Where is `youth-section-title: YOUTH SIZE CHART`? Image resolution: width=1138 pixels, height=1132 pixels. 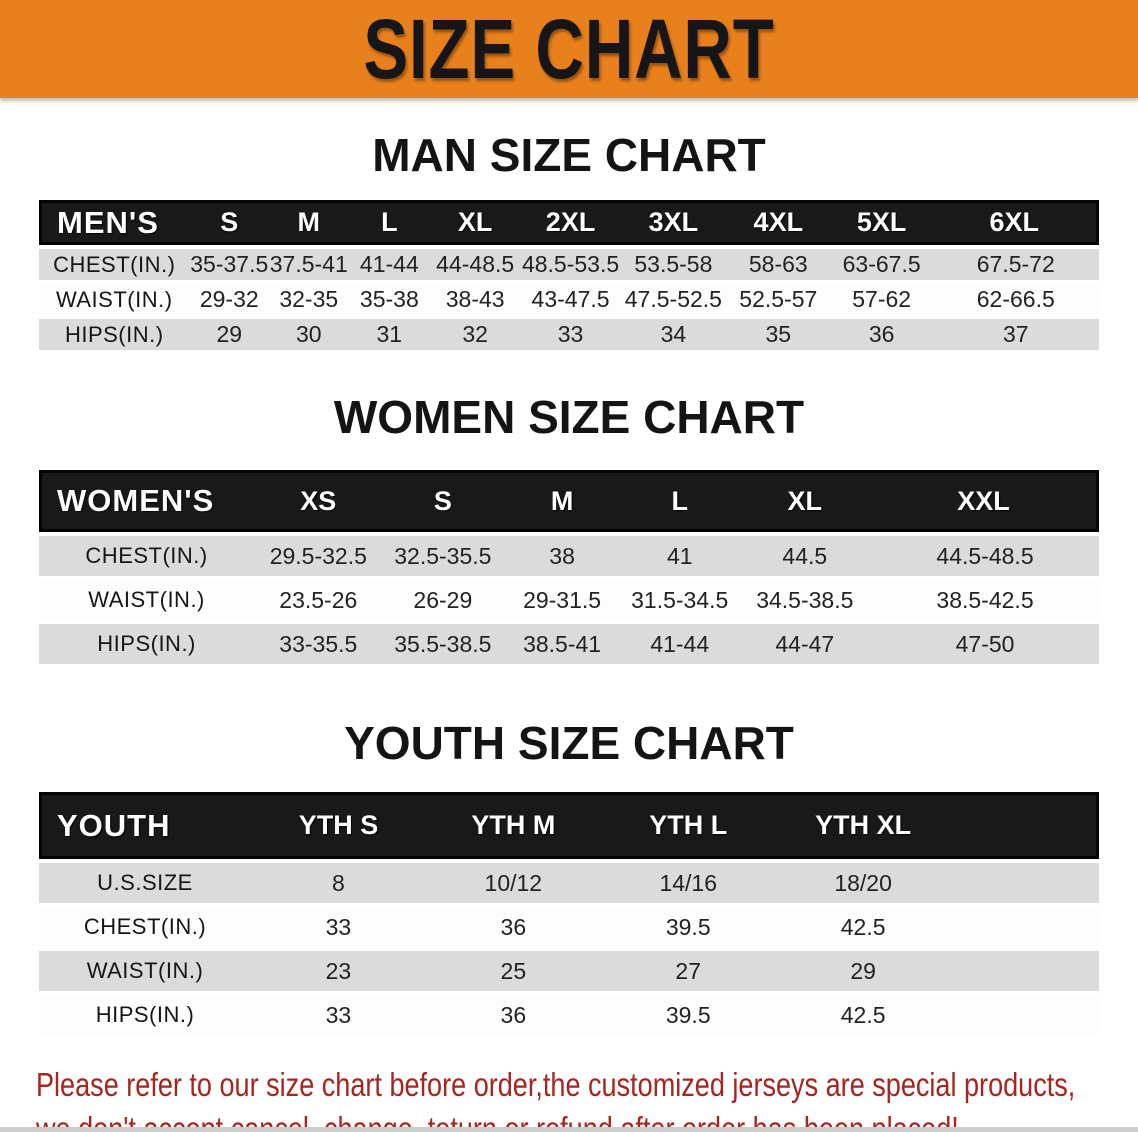 youth-section-title: YOUTH SIZE CHART is located at coordinates (569, 743).